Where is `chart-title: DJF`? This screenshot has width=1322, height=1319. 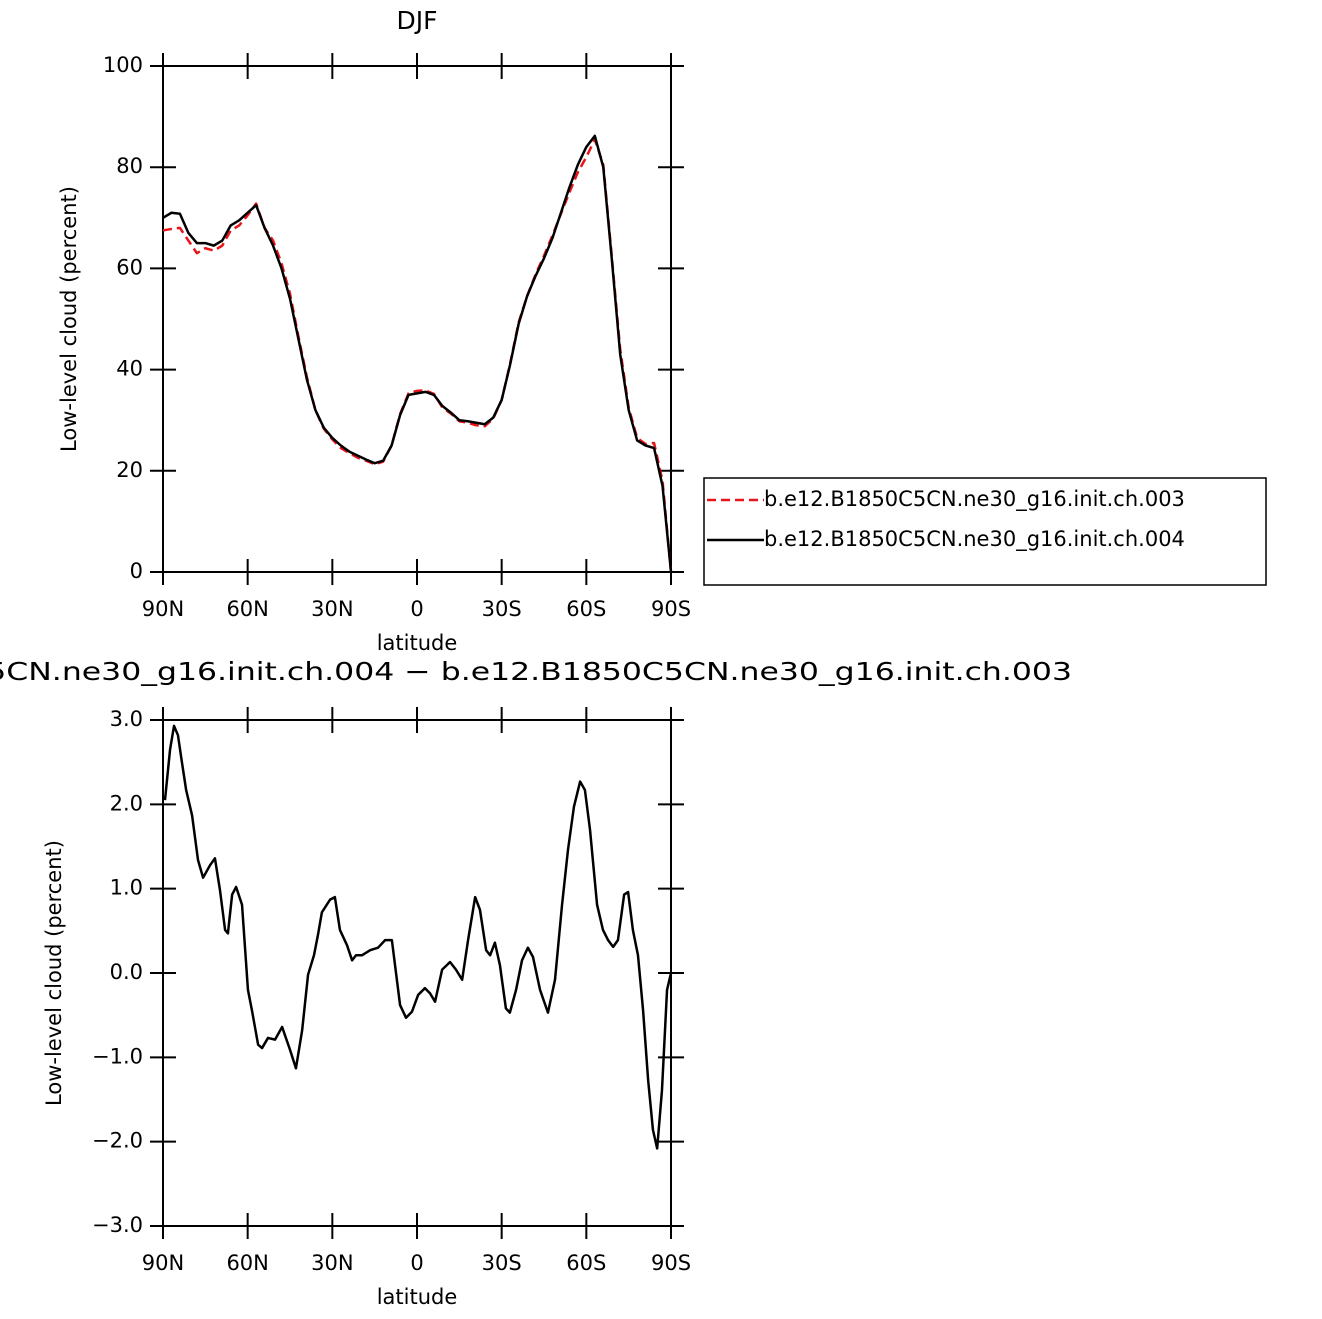
chart-title: DJF is located at coordinates (416, 20).